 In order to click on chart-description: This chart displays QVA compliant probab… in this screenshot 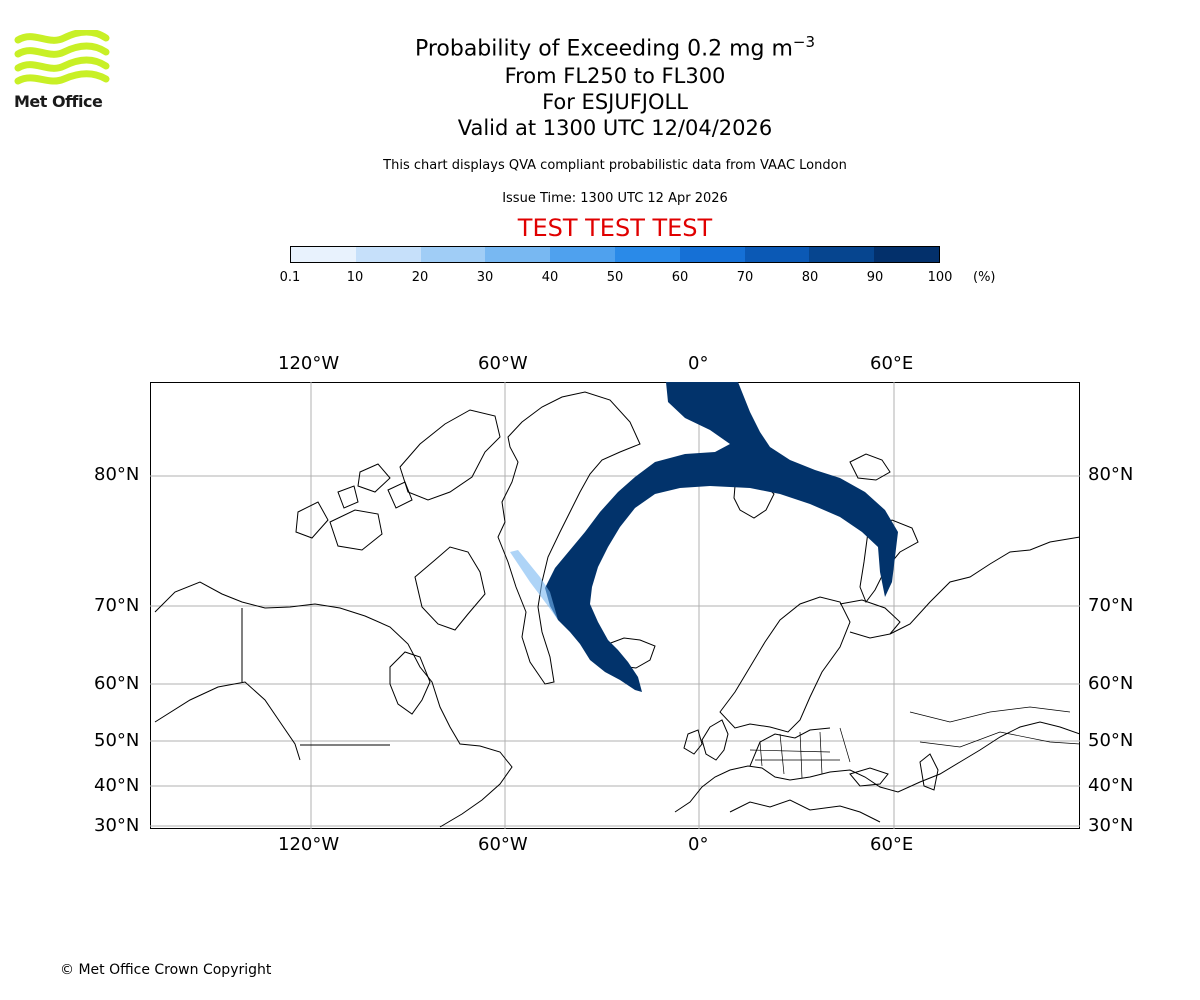, I will do `click(615, 165)`.